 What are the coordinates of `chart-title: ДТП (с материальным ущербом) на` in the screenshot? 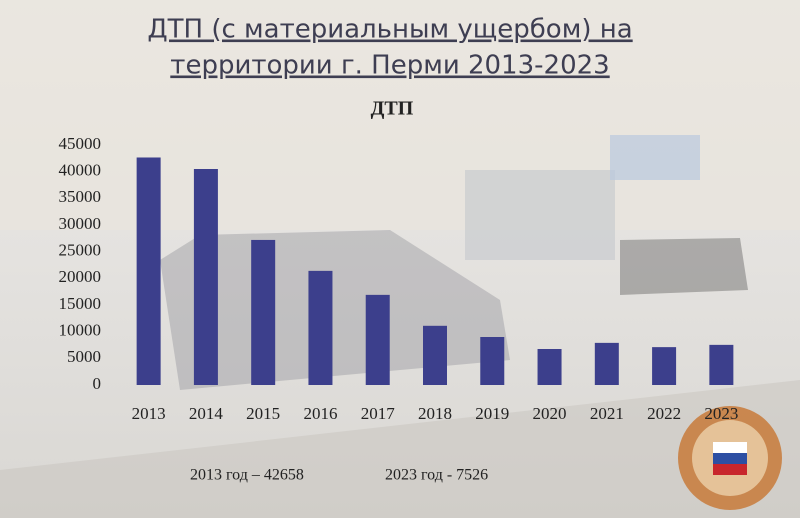 It's located at (389, 30).